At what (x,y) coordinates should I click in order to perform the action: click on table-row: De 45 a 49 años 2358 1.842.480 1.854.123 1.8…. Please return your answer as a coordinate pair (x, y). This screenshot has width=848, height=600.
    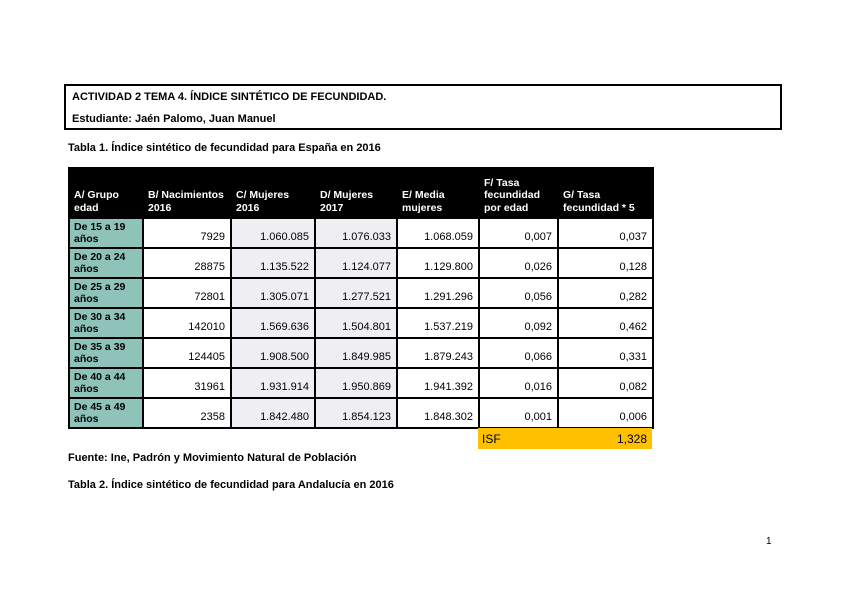
    Looking at the image, I should click on (361, 413).